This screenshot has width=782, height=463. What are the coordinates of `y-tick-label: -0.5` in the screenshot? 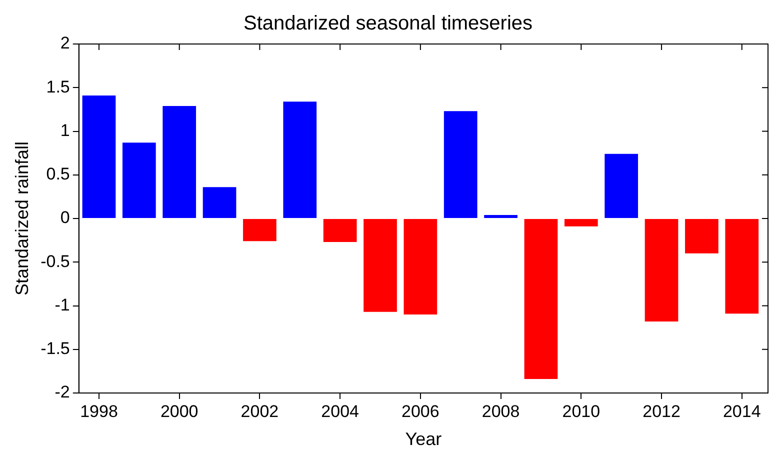 It's located at (55, 261).